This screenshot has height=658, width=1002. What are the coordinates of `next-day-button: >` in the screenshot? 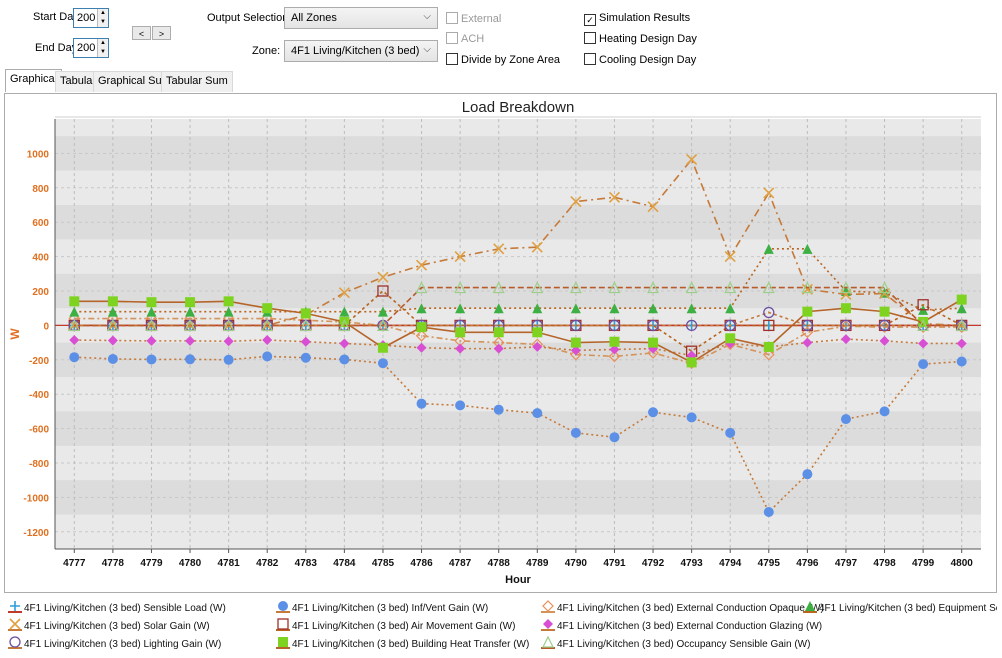 It's located at (161, 33).